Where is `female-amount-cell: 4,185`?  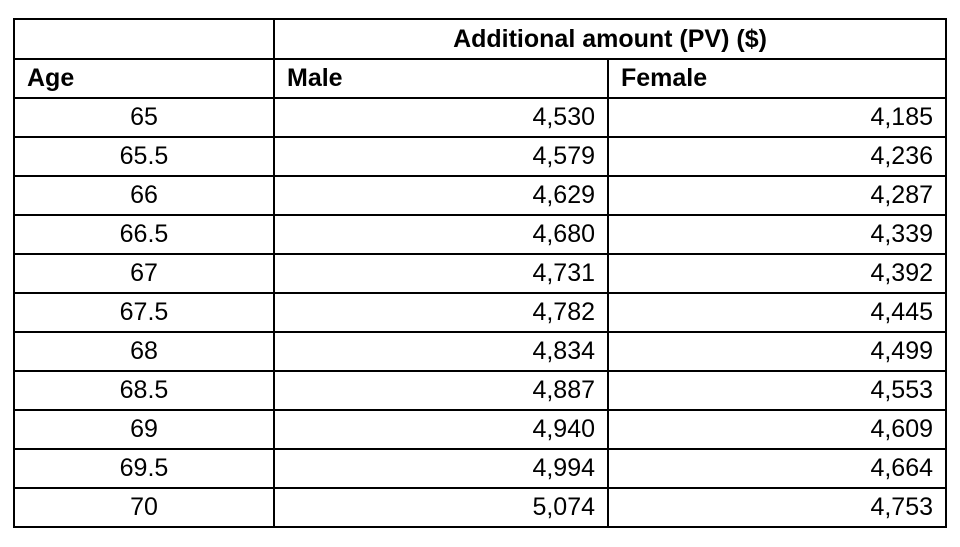 female-amount-cell: 4,185 is located at coordinates (777, 117).